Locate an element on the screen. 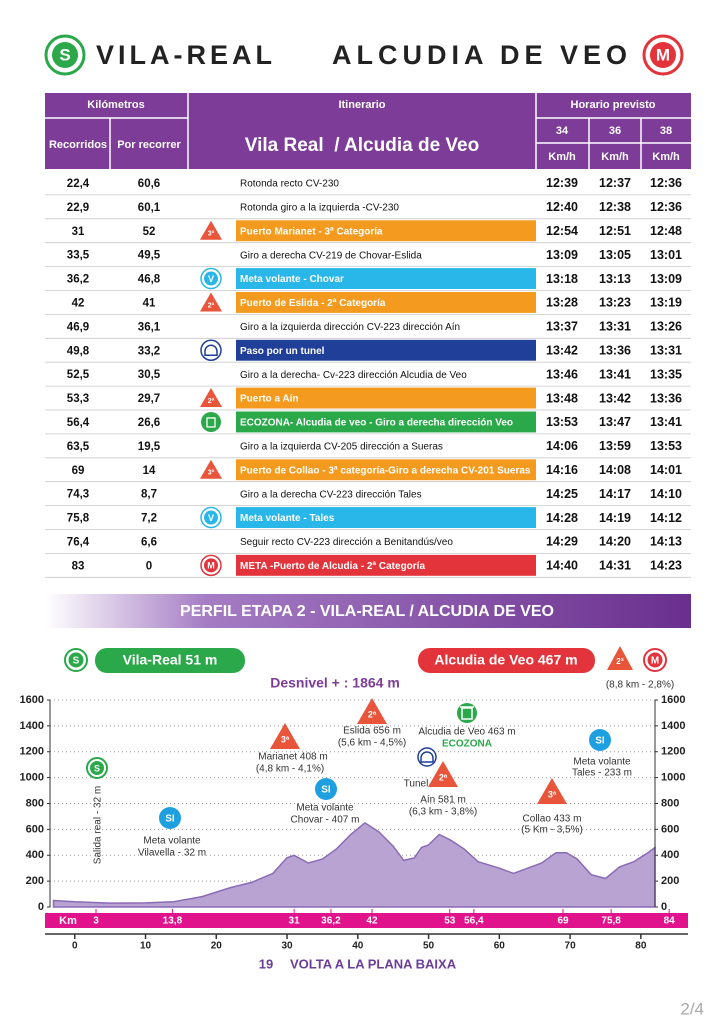 This screenshot has height=1023, width=727. row-time: 14:29 is located at coordinates (562, 542).